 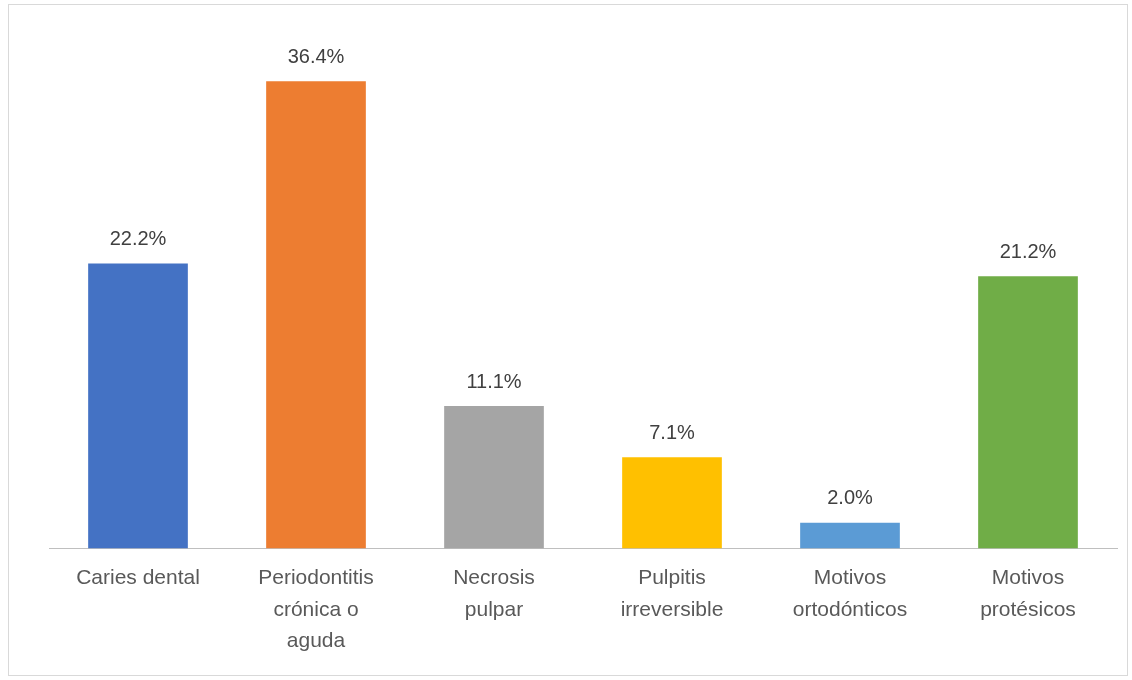 I want to click on x-tick-label: Periodontitis crónica o aguda, so click(x=316, y=608).